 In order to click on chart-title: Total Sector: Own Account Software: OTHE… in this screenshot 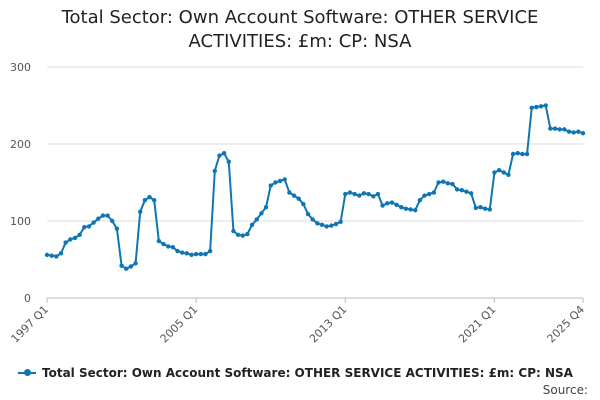, I will do `click(300, 30)`.